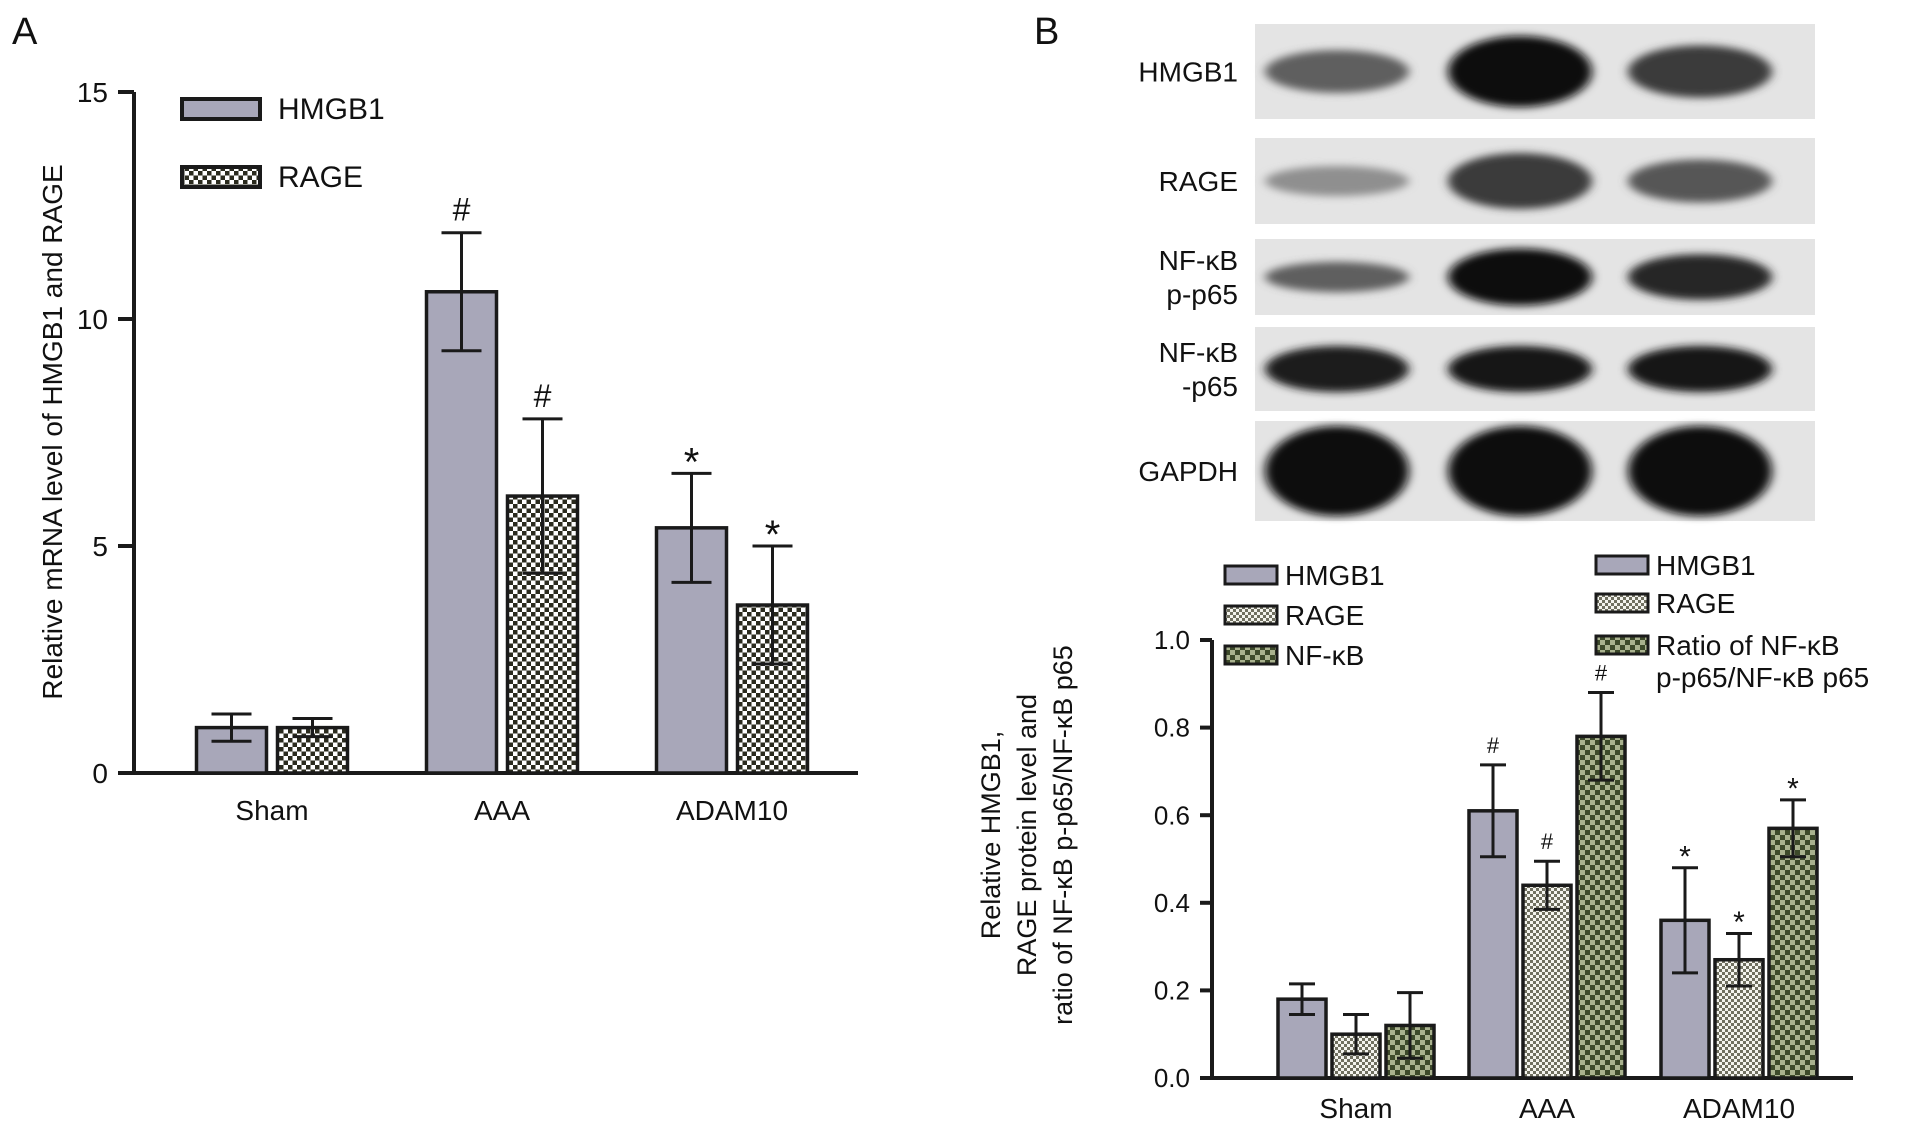  What do you see at coordinates (1027, 835) in the screenshot?
I see `y-axis-label: RAGE protein level and` at bounding box center [1027, 835].